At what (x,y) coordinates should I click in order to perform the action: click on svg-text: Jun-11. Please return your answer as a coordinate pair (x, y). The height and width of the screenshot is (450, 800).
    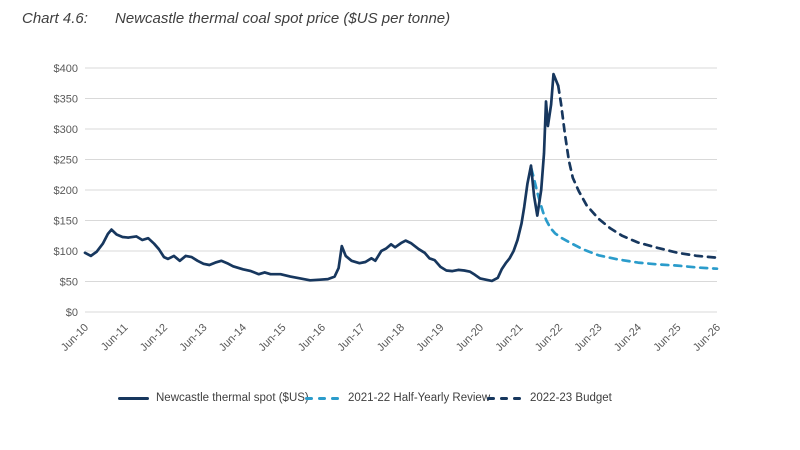
    Looking at the image, I should click on (115, 338).